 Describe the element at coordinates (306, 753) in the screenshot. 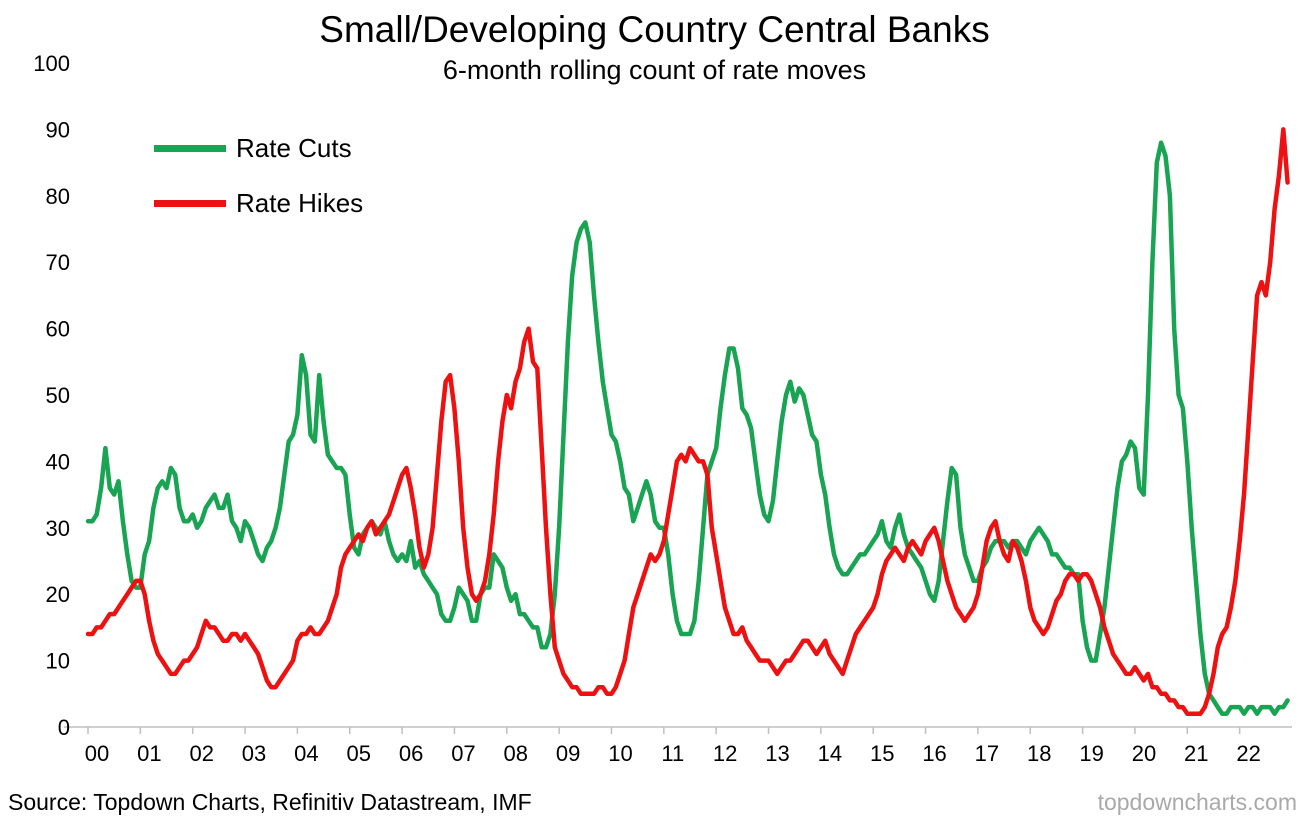

I see `x-tick-label: 04` at that location.